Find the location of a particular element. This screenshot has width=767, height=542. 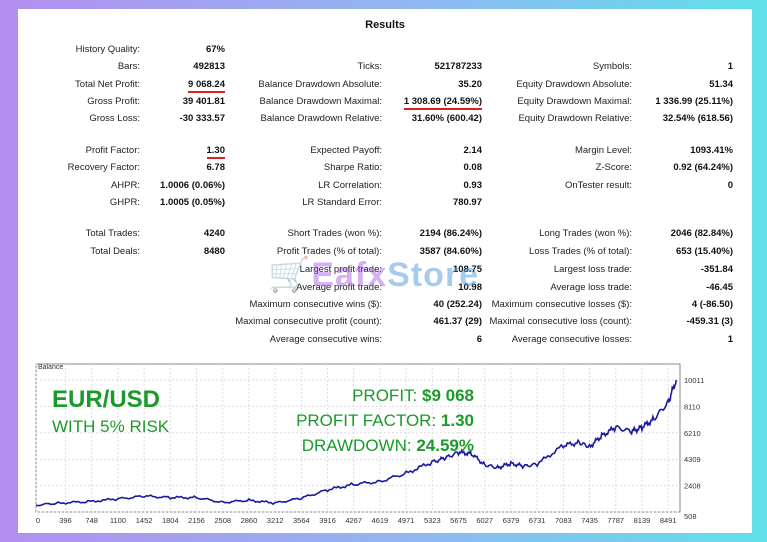

stat-label: Profit Factor: is located at coordinates (112, 150).